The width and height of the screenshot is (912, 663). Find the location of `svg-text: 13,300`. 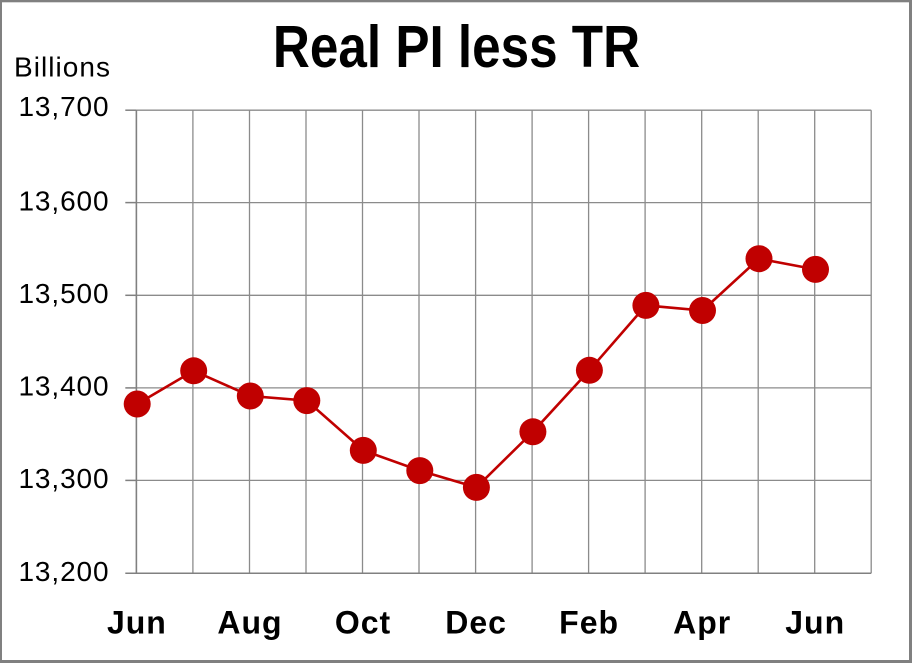

svg-text: 13,300 is located at coordinates (63, 478).